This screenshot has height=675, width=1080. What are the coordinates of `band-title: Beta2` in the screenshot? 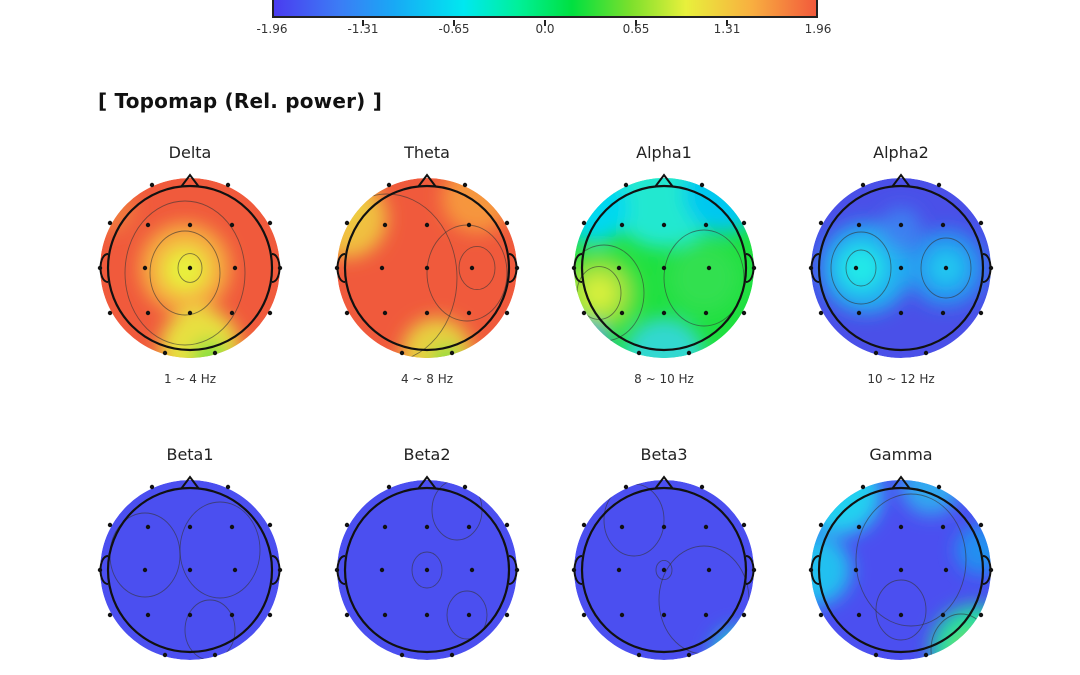 It's located at (427, 454).